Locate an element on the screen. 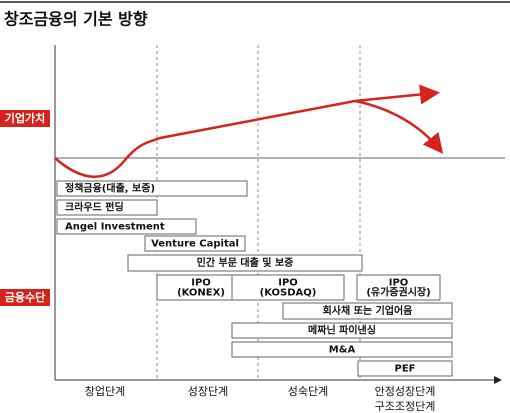 The width and height of the screenshot is (510, 413). stage-label: 구조조정단계 is located at coordinates (405, 406).